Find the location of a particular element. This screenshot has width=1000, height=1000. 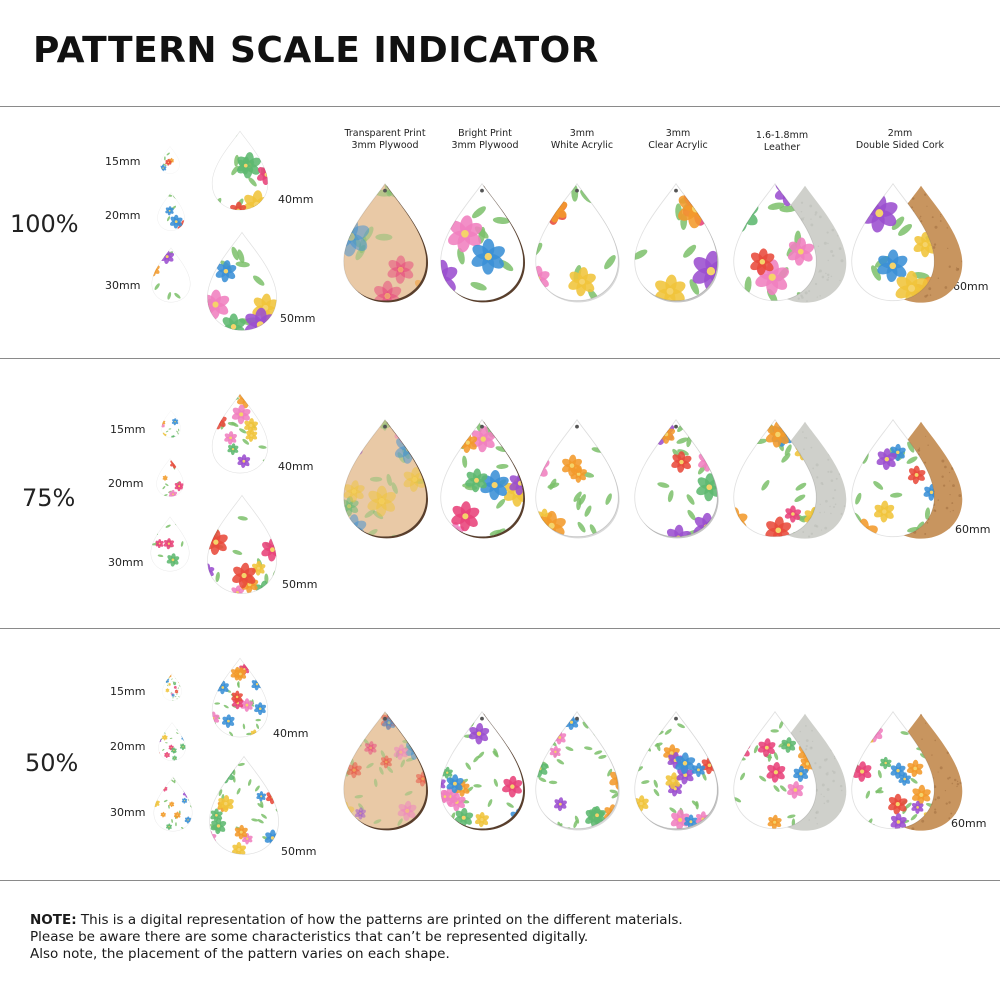

scale-label: 50% is located at coordinates (52, 763).